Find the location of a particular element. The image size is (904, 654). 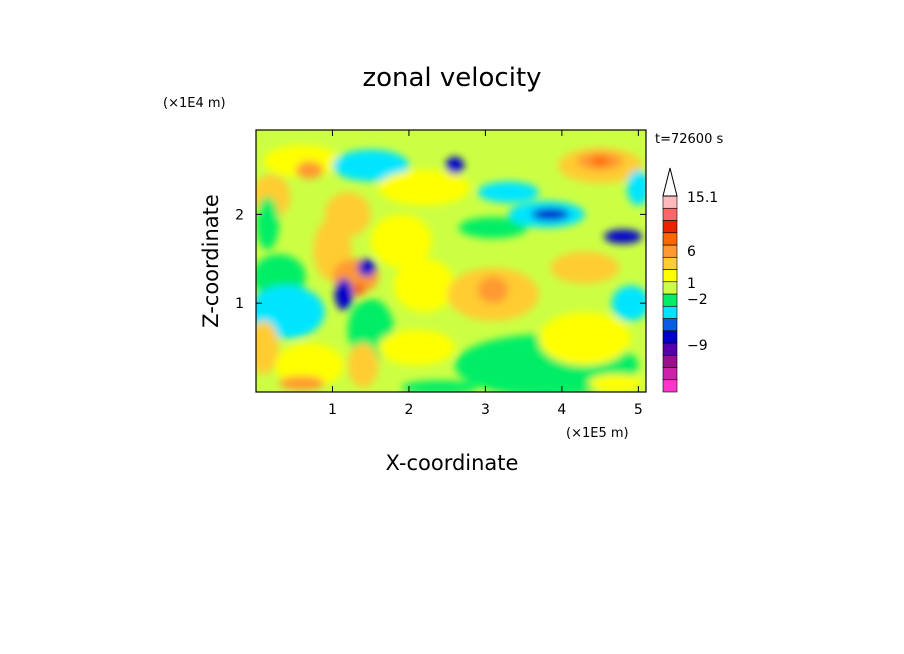

x-tick-label: 1 is located at coordinates (332, 410).